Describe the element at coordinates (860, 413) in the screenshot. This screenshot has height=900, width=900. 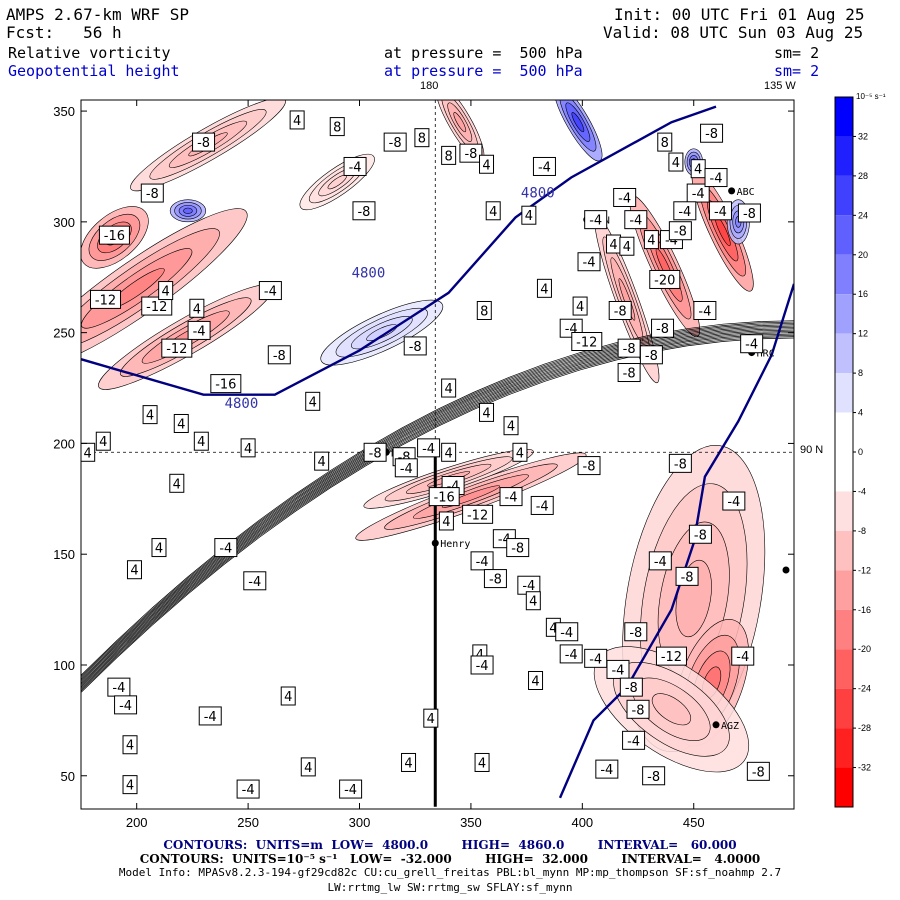
I see `colorbar-tick-label: 4` at that location.